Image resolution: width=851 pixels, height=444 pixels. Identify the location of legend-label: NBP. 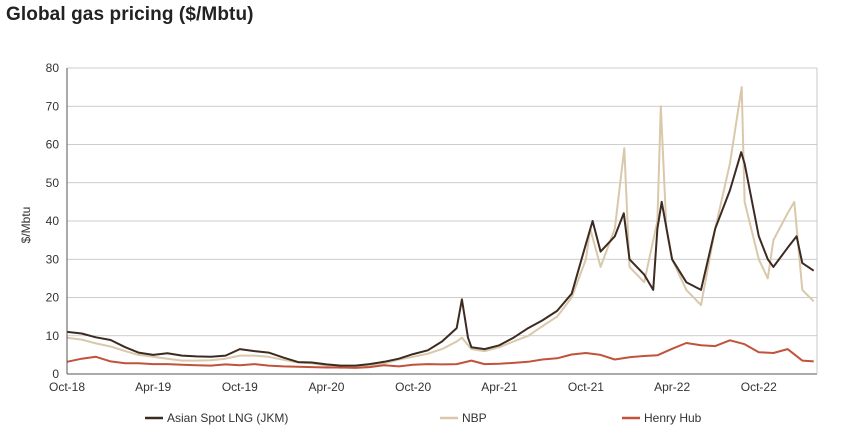
(474, 418).